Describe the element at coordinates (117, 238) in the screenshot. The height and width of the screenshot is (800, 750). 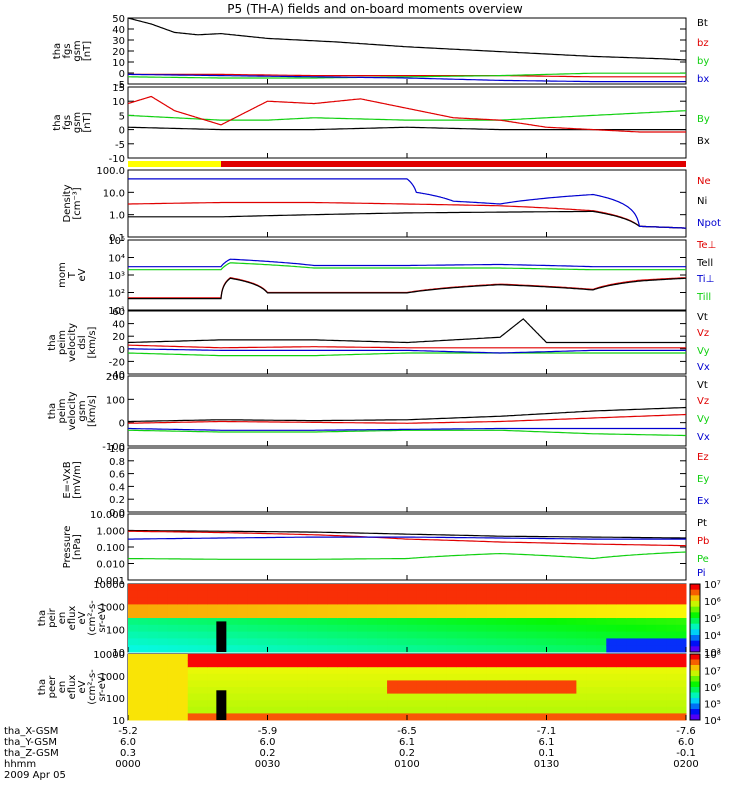
I see `y-tick-label: 0.1` at that location.